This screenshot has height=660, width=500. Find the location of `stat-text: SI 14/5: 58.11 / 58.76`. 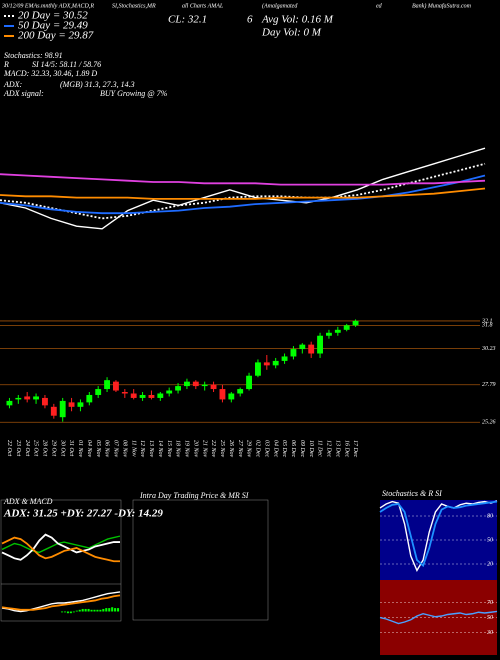

stat-text: SI 14/5: 58.11 / 58.76 is located at coordinates (66, 64).